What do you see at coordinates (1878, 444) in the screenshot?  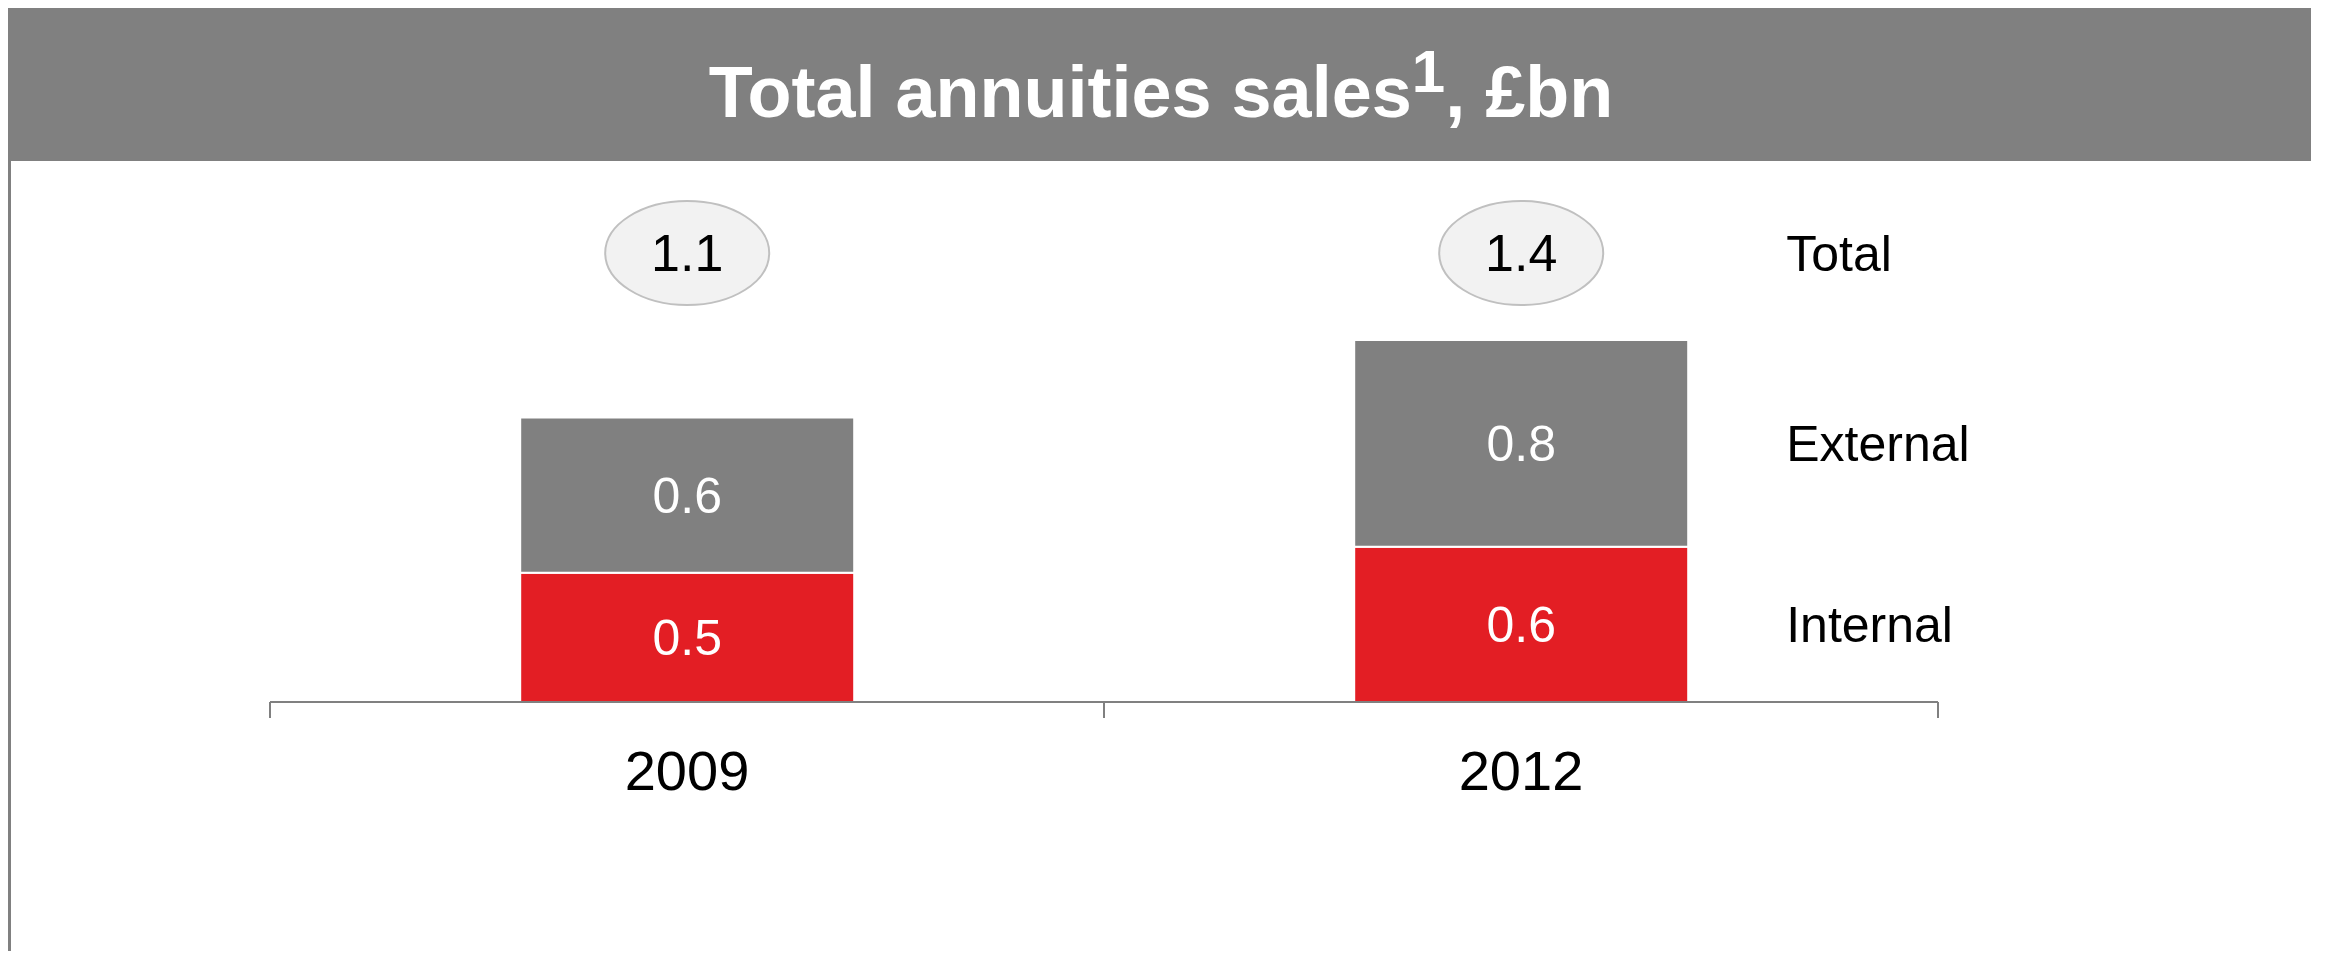 I see `series-label: External` at bounding box center [1878, 444].